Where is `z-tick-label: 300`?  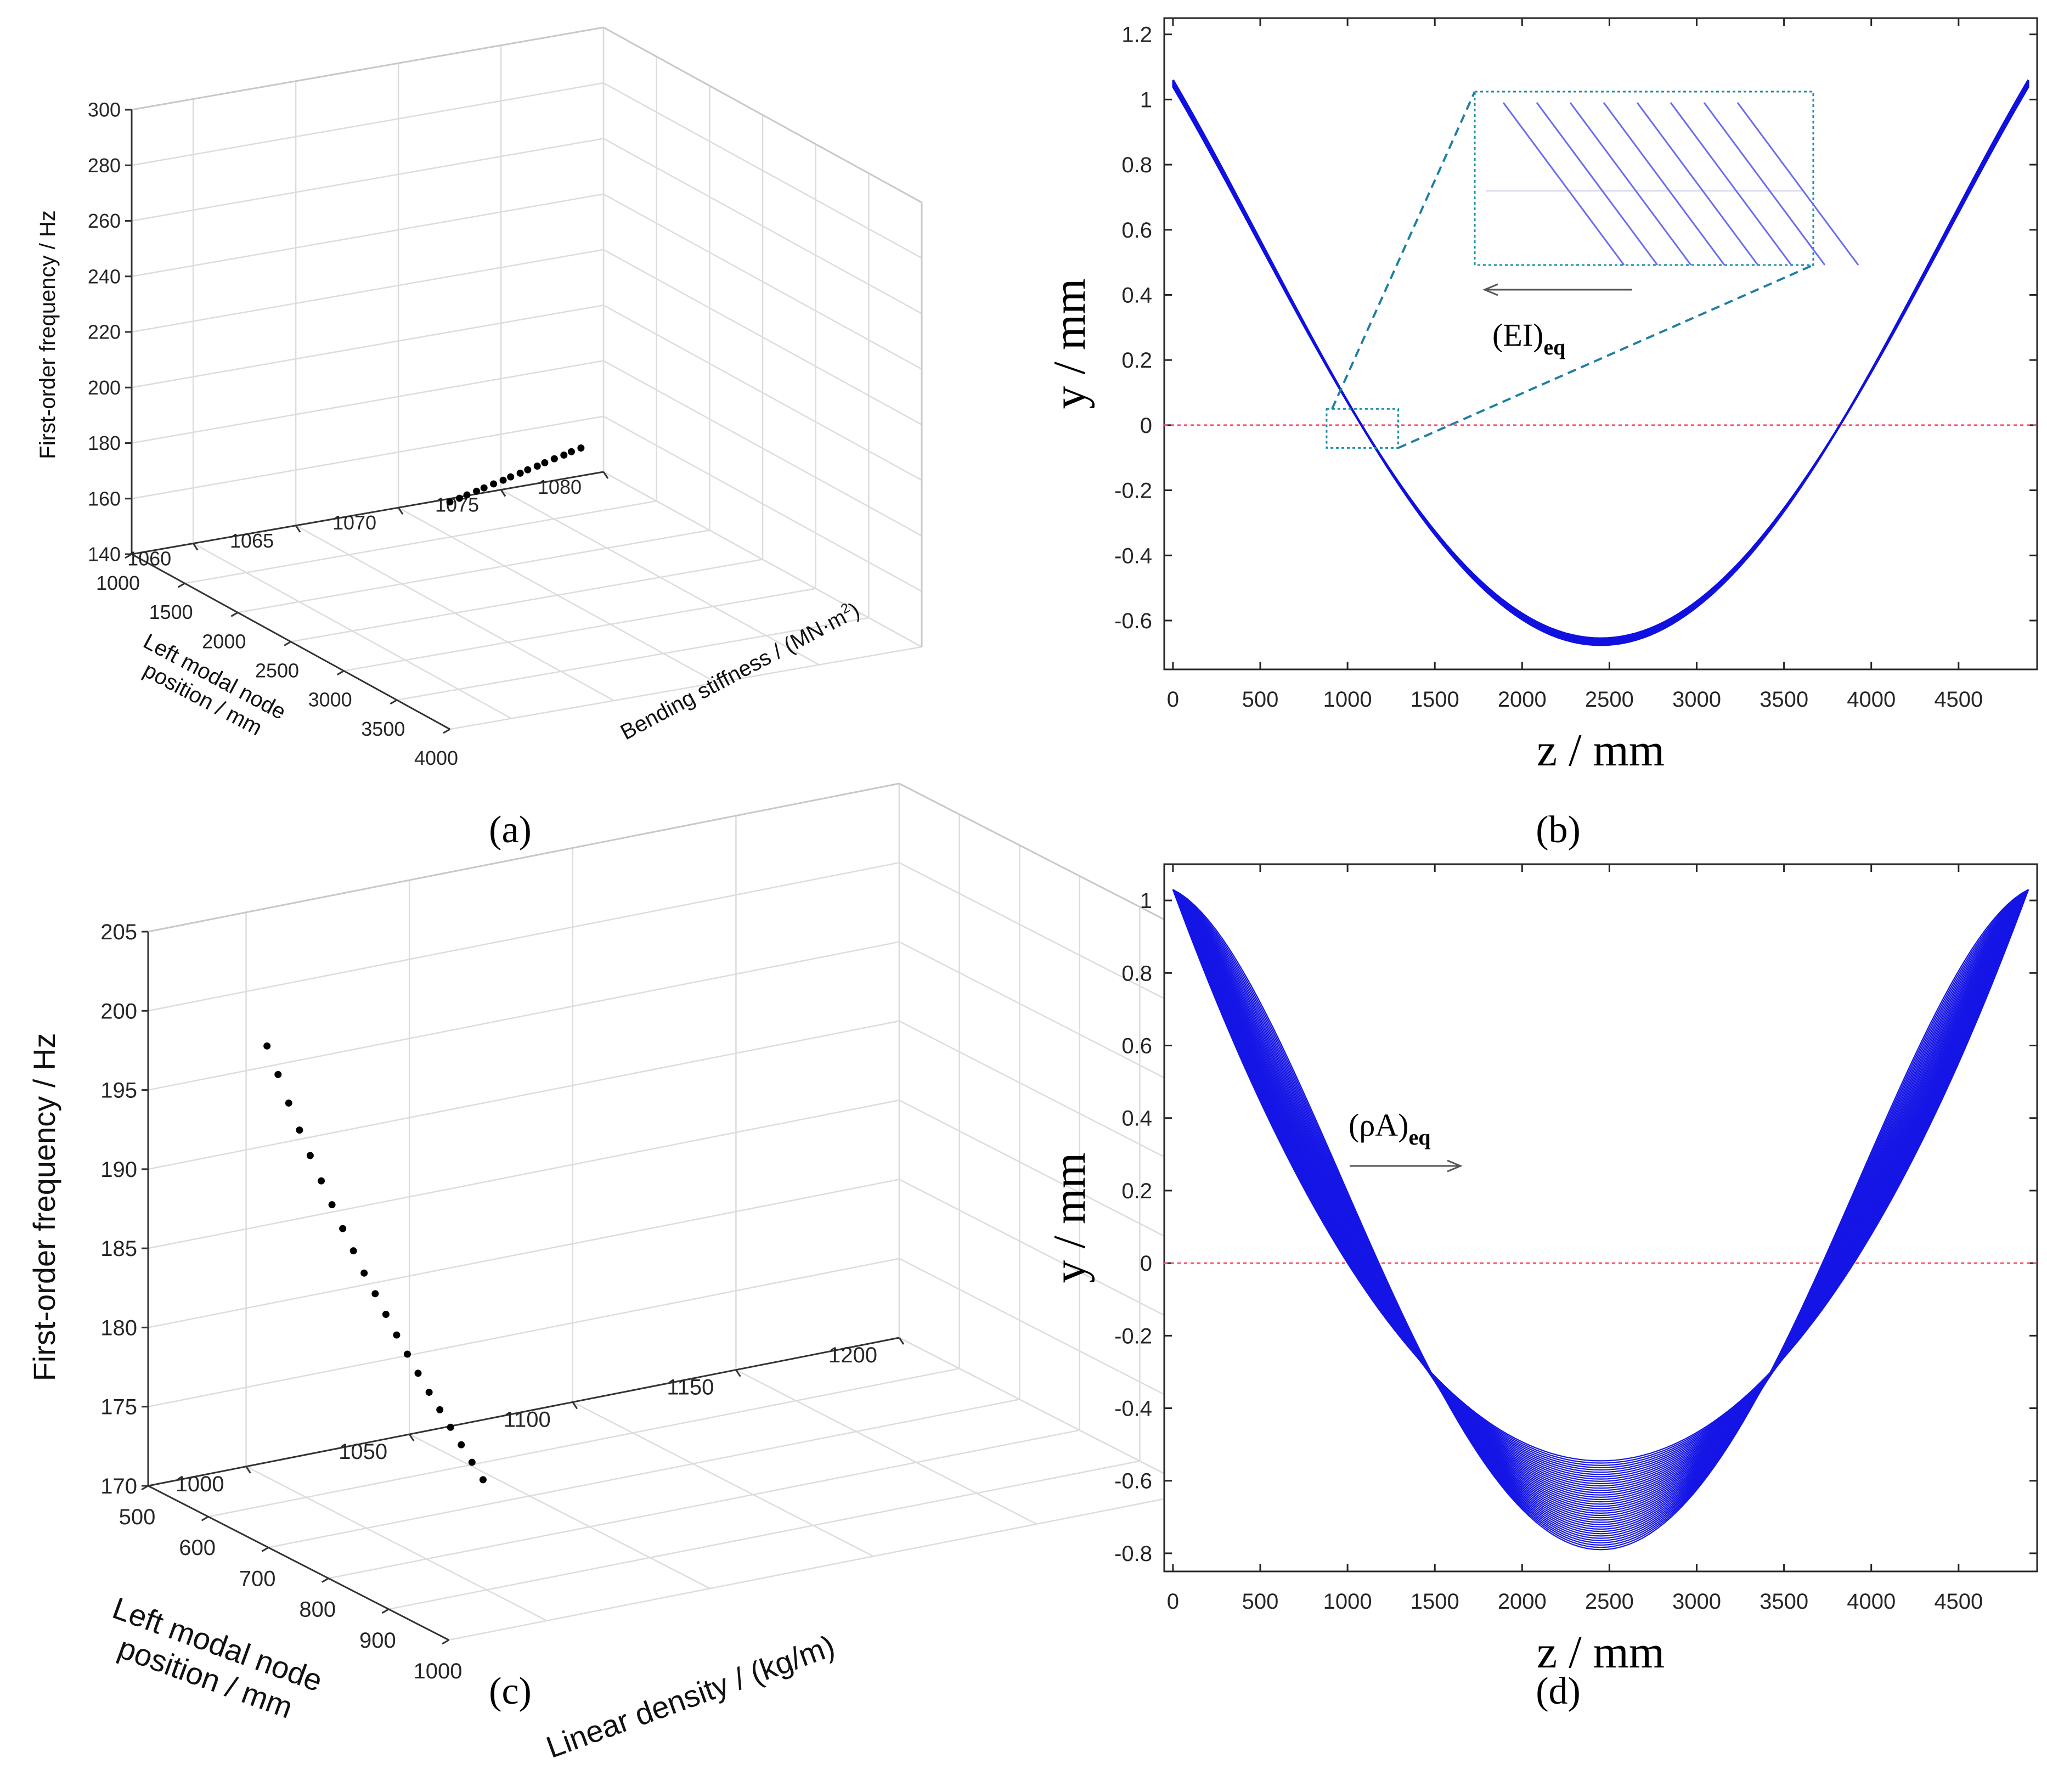
z-tick-label: 300 is located at coordinates (104, 110).